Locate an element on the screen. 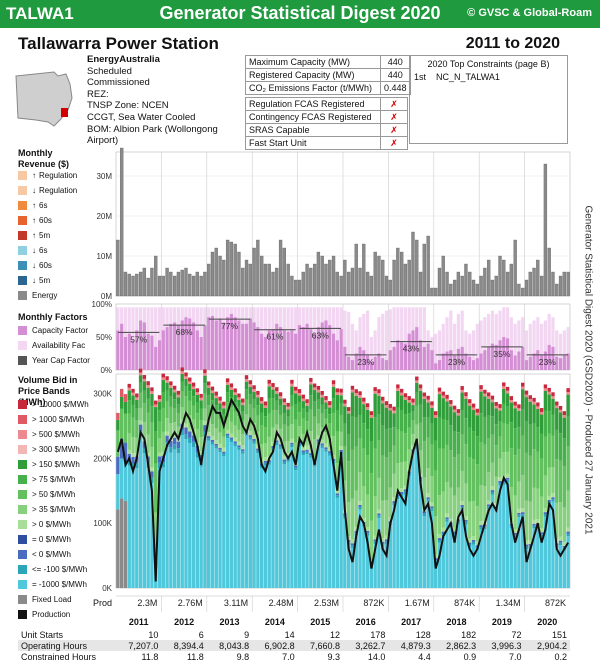 Image resolution: width=600 pixels, height=670 pixels. legend-label: Year Cap Factor is located at coordinates (61, 360).